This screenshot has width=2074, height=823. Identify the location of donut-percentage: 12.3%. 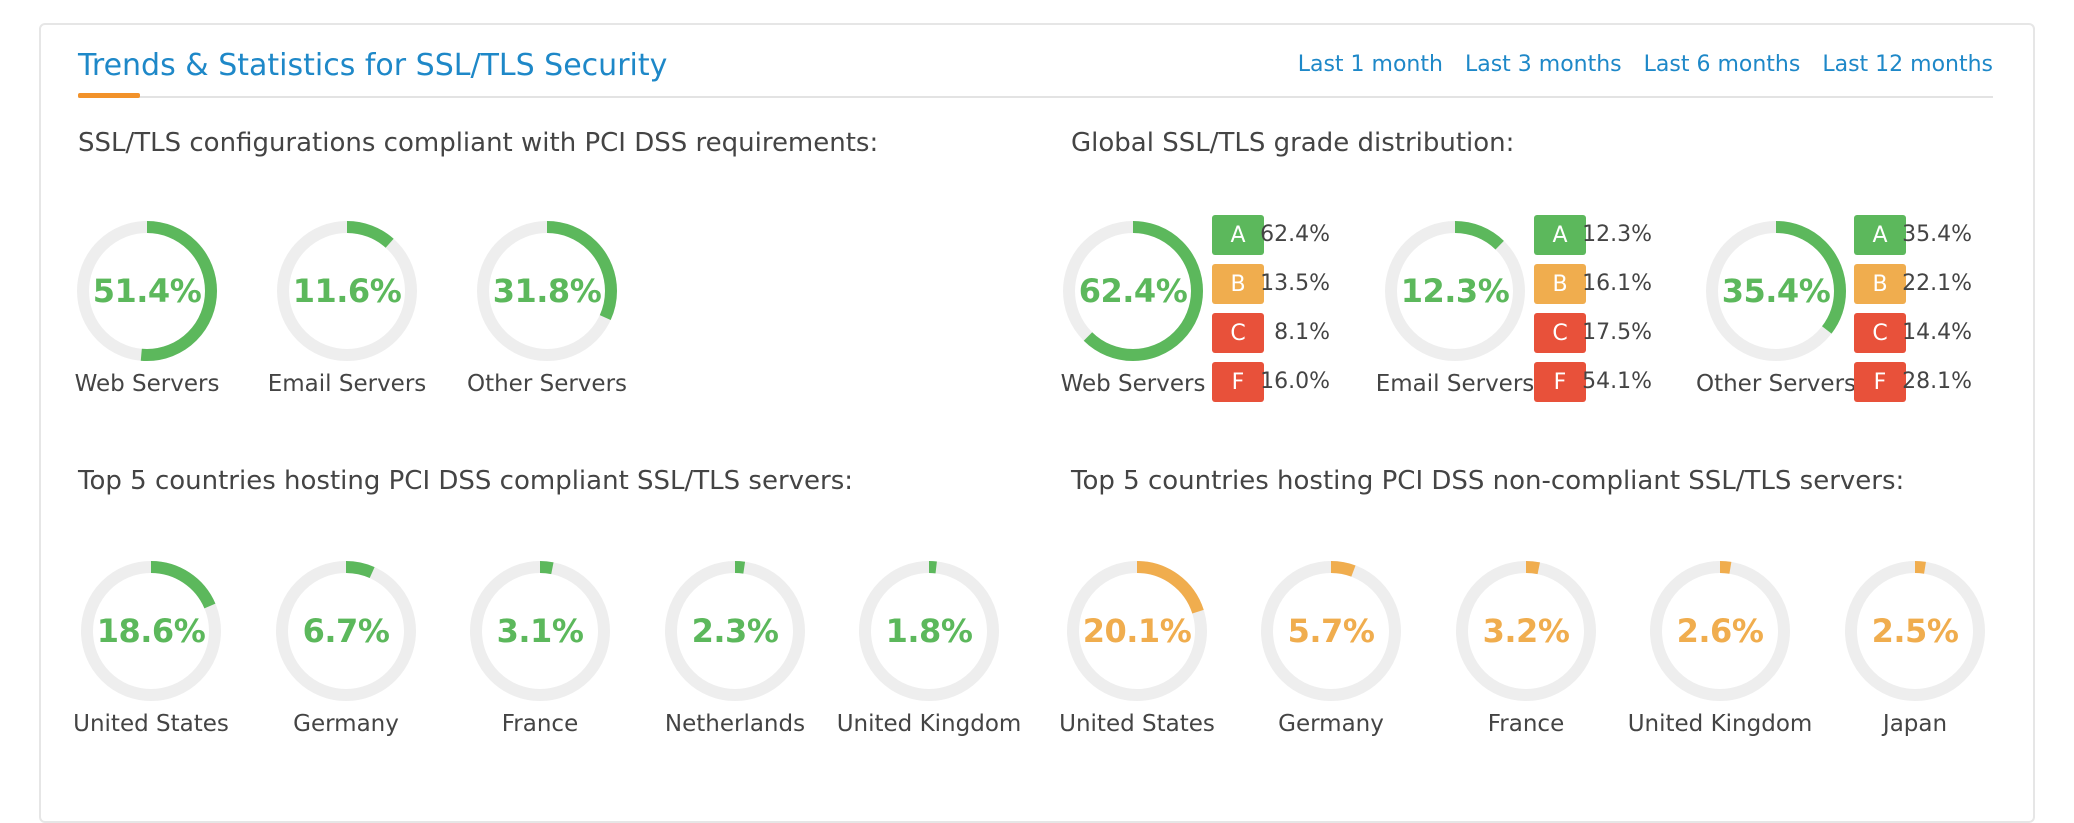
(1455, 291).